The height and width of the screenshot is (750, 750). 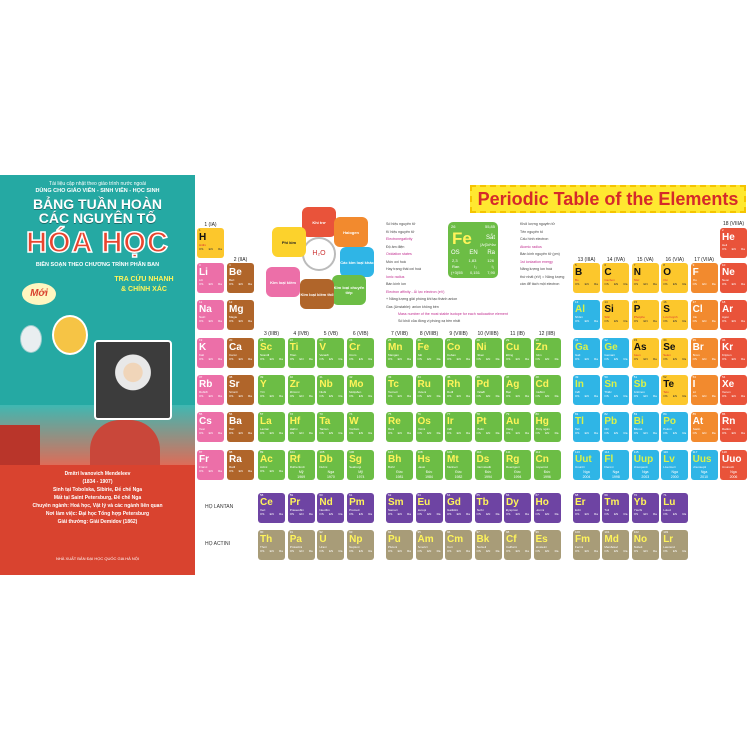 I want to click on element-name: Nhôm, so click(x=579, y=317).